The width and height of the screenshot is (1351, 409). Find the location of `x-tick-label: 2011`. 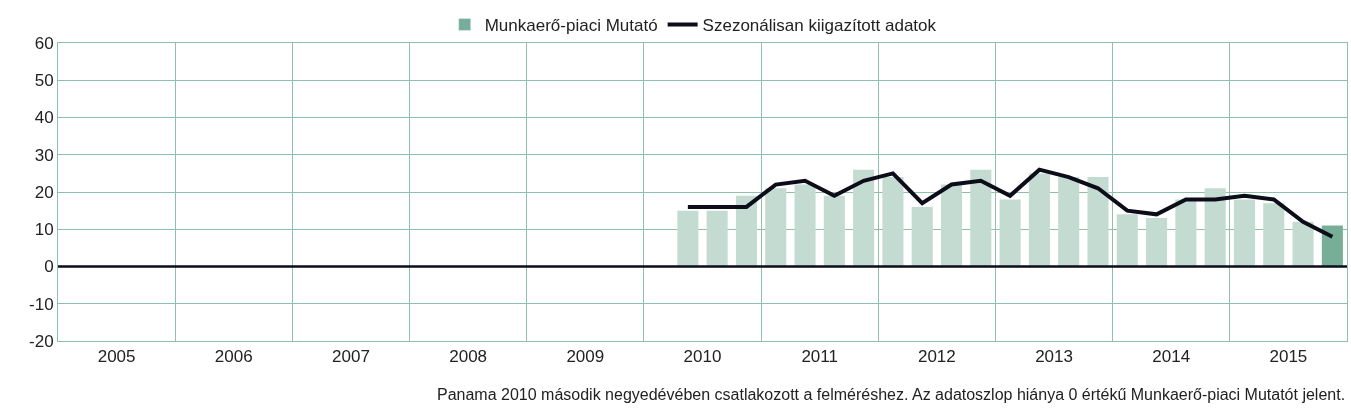

x-tick-label: 2011 is located at coordinates (819, 357).